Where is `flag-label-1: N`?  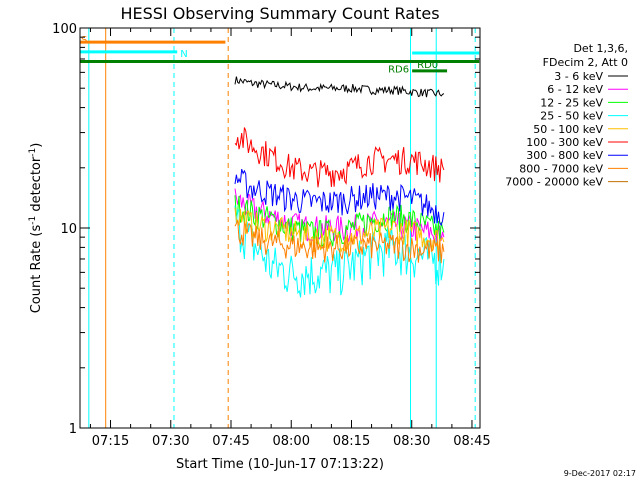 flag-label-1: N is located at coordinates (183, 54).